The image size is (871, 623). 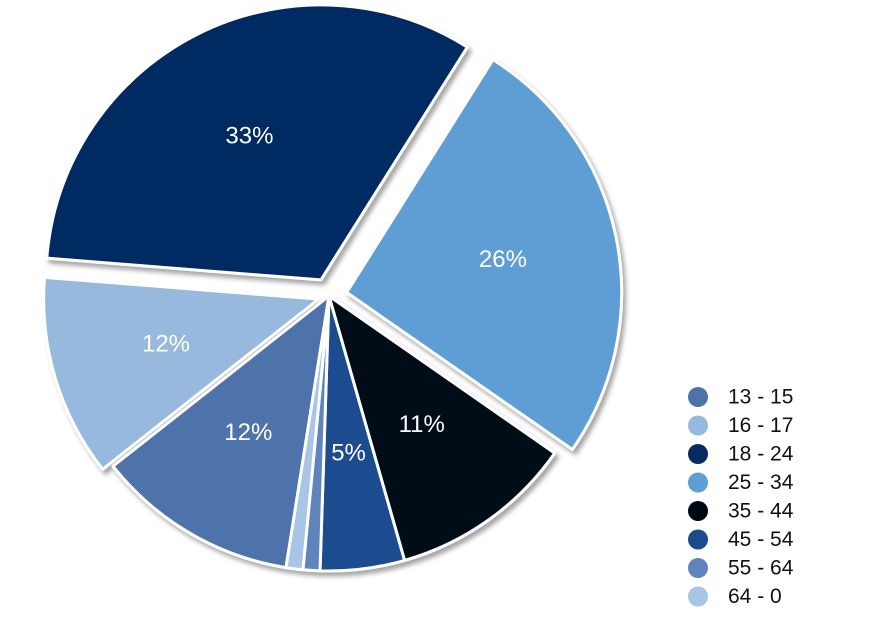 I want to click on legend-label: 64 - 0, so click(x=755, y=596).